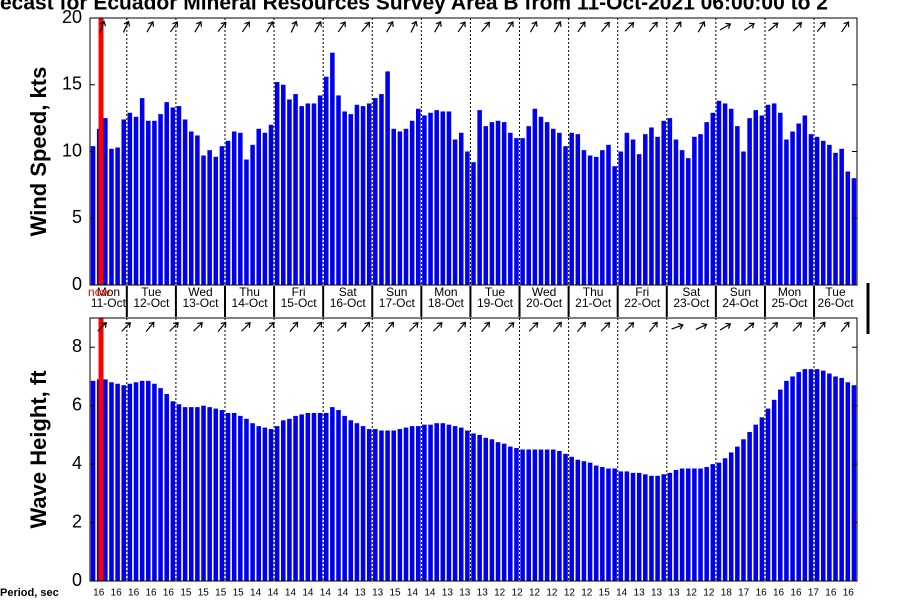 The image size is (900, 600). I want to click on y-tick-label: 4, so click(77, 463).